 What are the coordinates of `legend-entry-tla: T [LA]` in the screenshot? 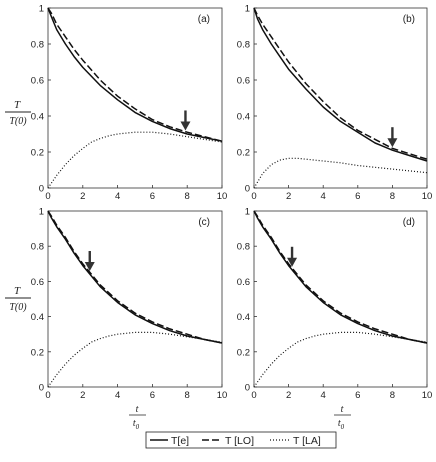 It's located at (307, 441).